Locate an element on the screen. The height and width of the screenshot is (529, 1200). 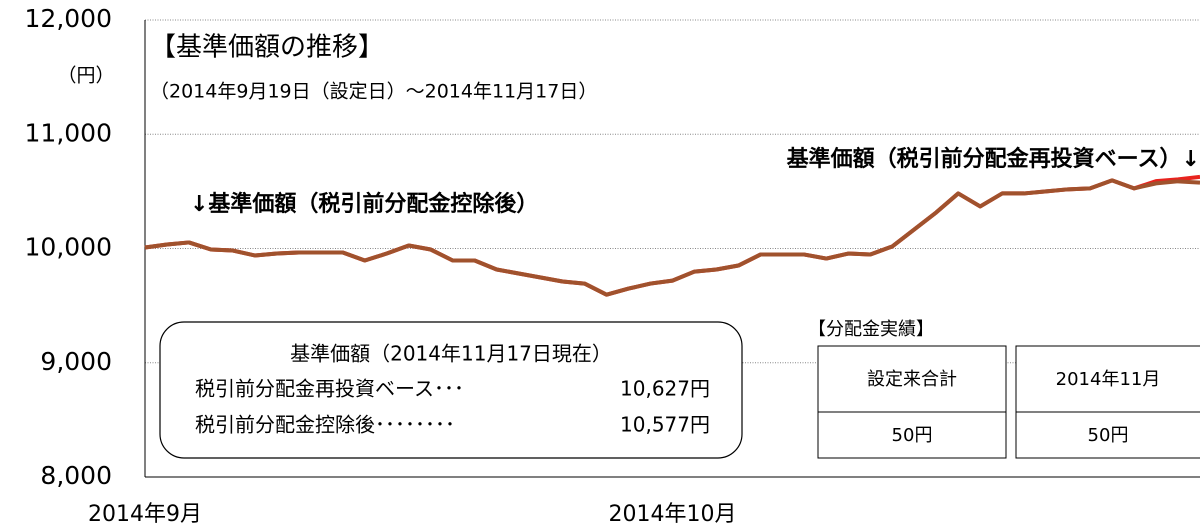
x-tick-label: 2014年9月 is located at coordinates (145, 514).